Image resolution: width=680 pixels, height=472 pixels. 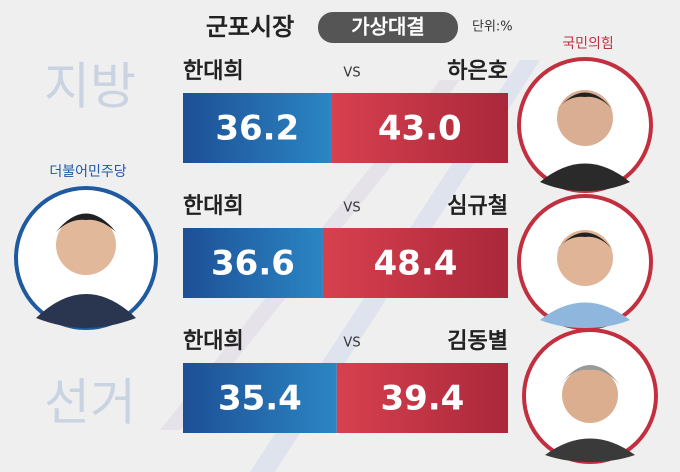 What do you see at coordinates (477, 206) in the screenshot?
I see `right-name: 심규철` at bounding box center [477, 206].